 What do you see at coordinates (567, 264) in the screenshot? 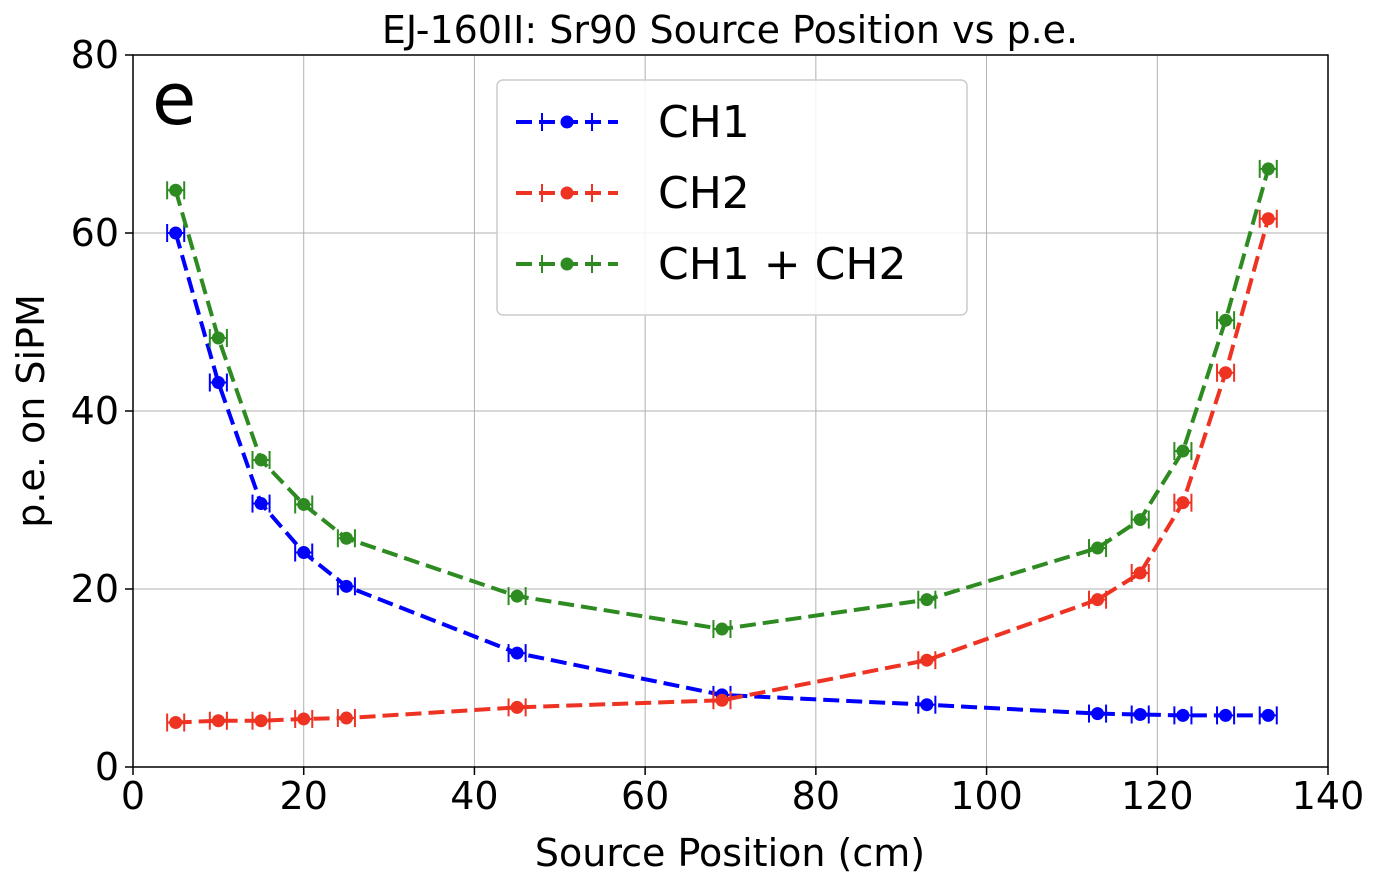
I see `legend-marker-ch1-ch2` at bounding box center [567, 264].